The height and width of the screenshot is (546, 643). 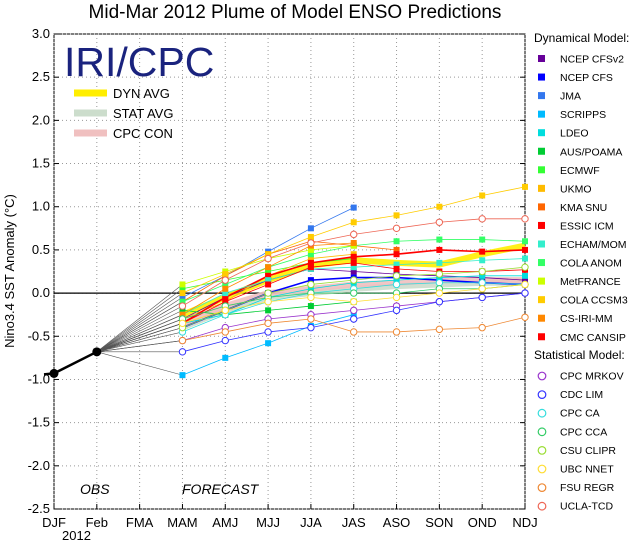 What do you see at coordinates (76, 535) in the screenshot?
I see `year-label: 2012` at bounding box center [76, 535].